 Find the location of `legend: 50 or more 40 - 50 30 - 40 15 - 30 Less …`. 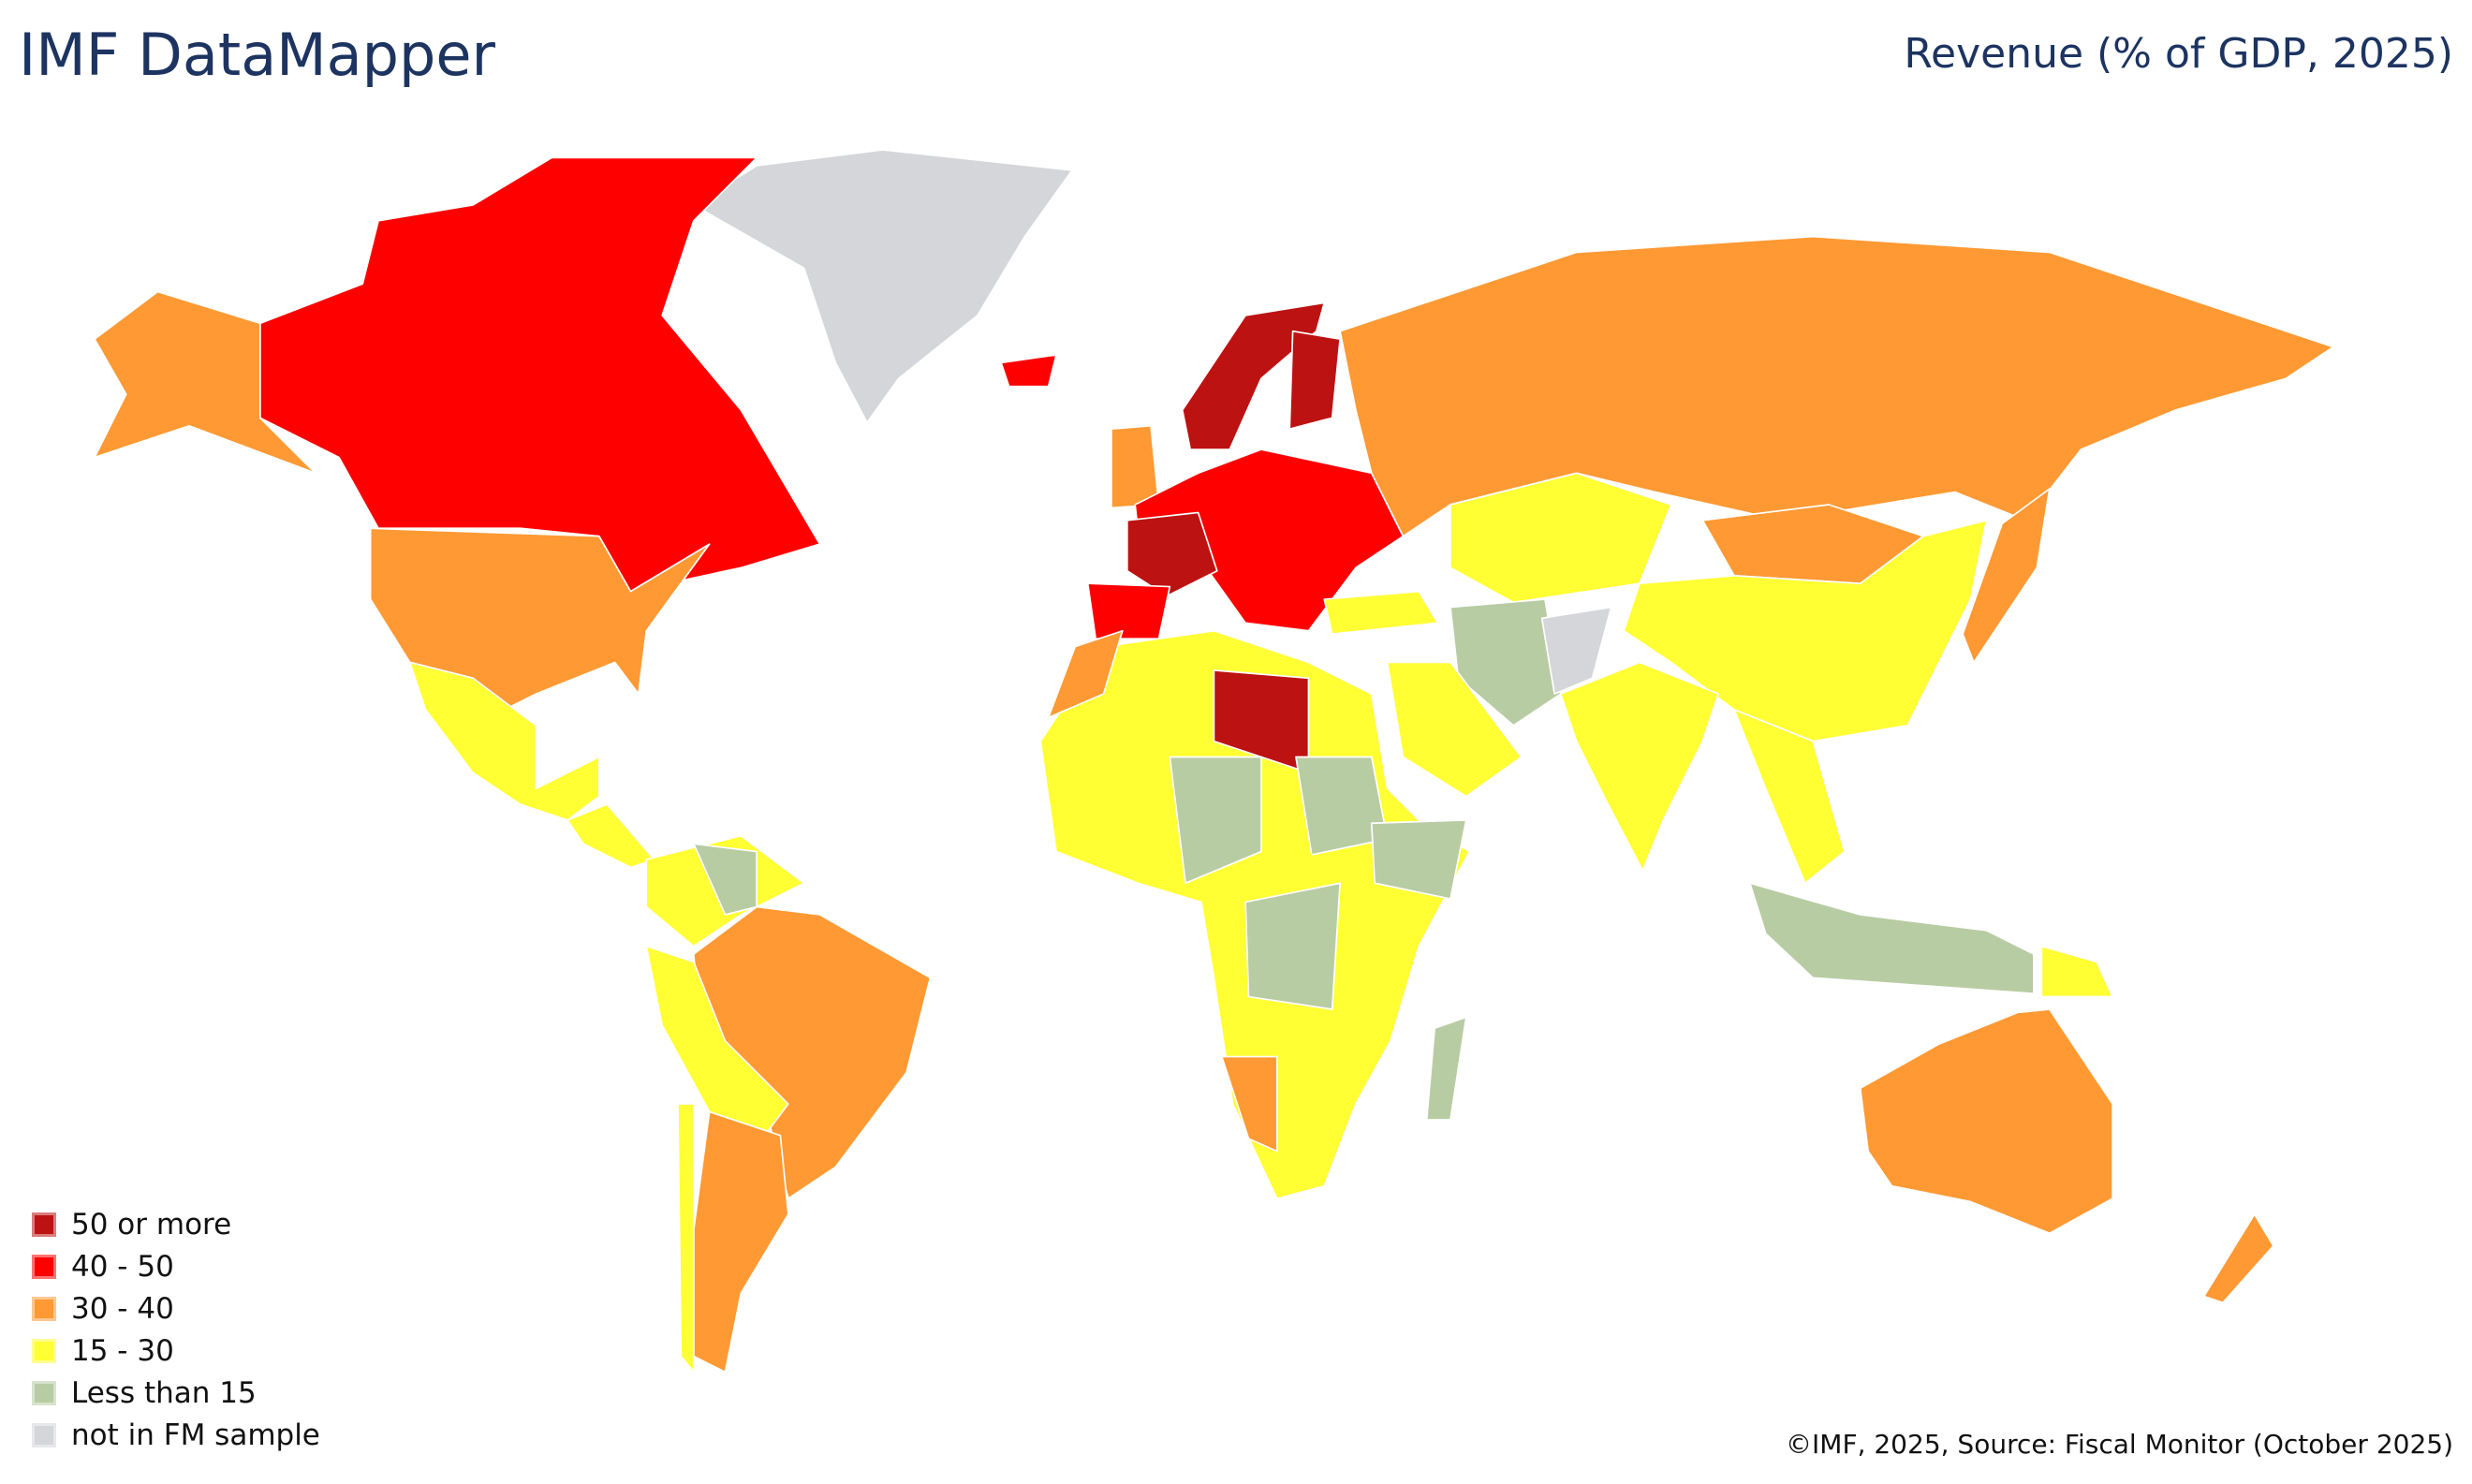

legend: 50 or more 40 - 50 30 - 40 15 - 30 Less … is located at coordinates (176, 1329).